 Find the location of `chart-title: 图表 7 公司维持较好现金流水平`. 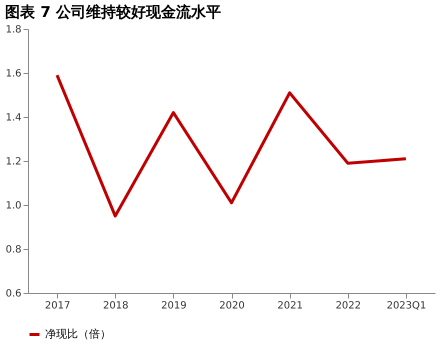

chart-title: 图表 7 公司维持较好现金流水平 is located at coordinates (113, 12).